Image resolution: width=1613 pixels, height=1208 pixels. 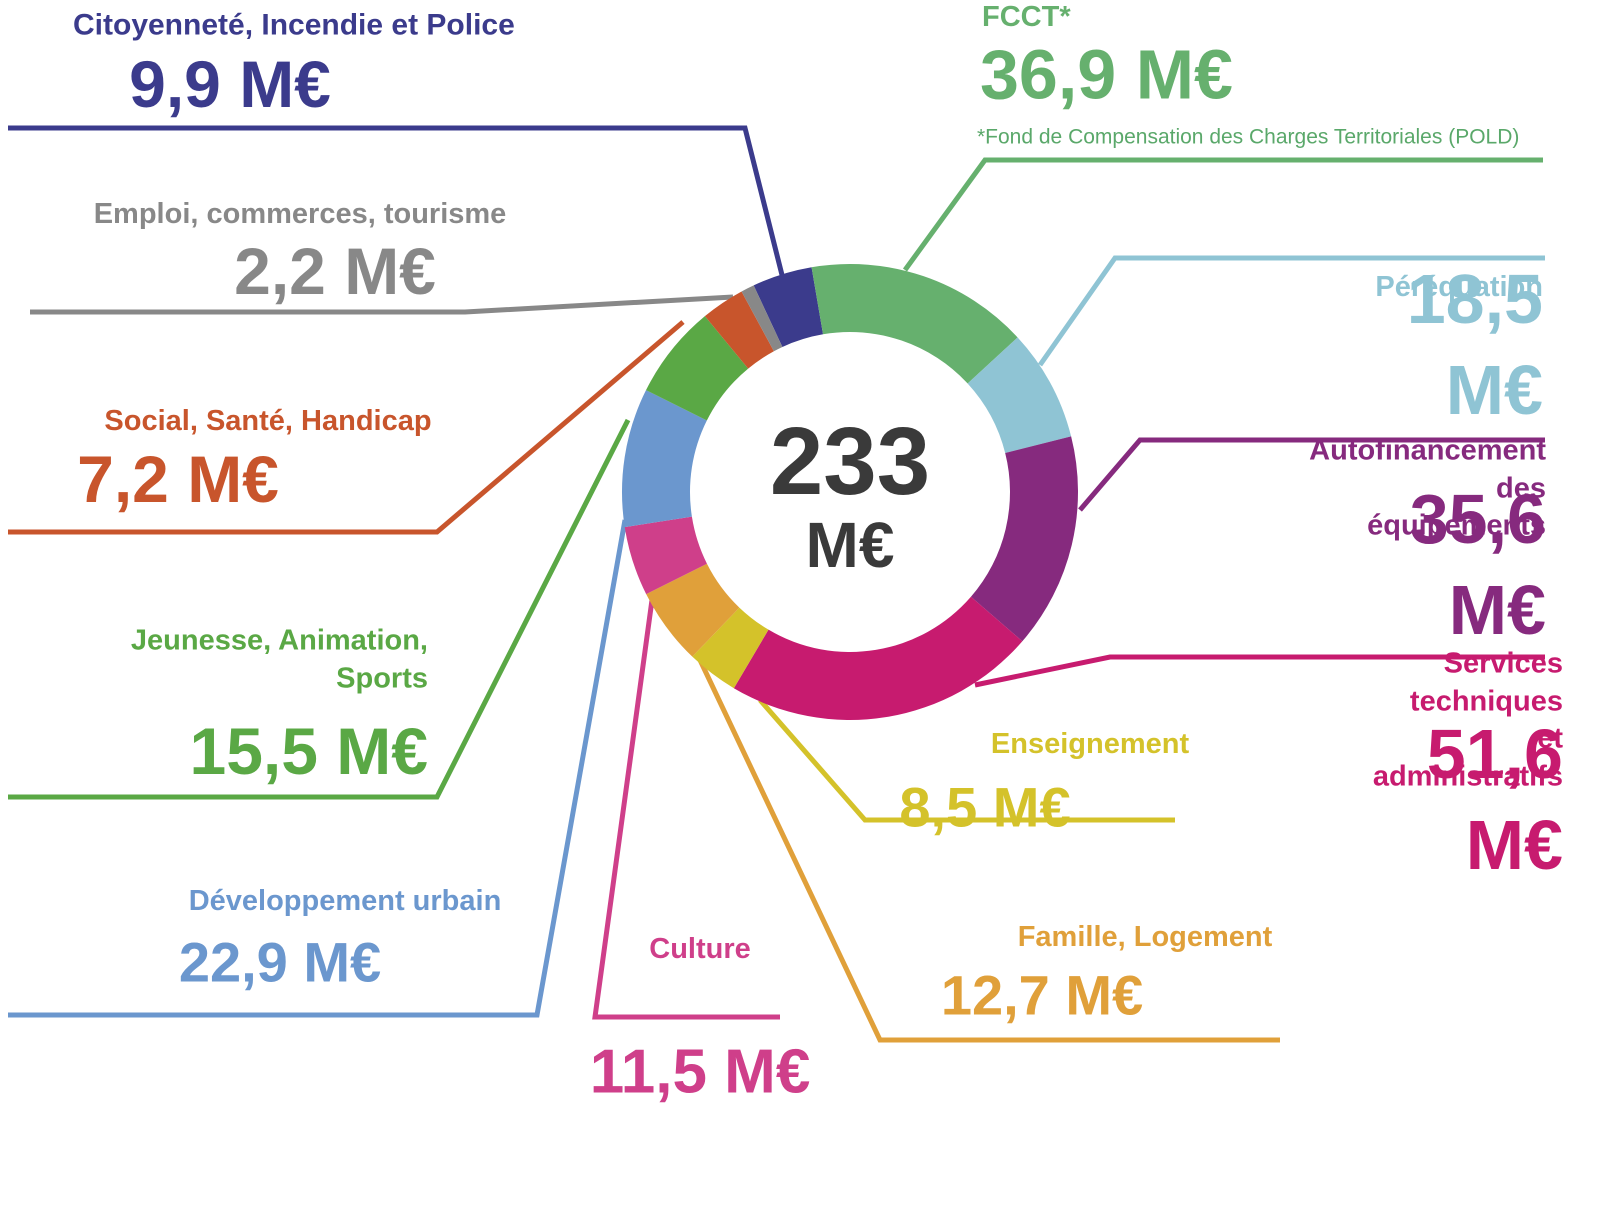 What do you see at coordinates (1145, 937) in the screenshot?
I see `category-label: Famille, Logement` at bounding box center [1145, 937].